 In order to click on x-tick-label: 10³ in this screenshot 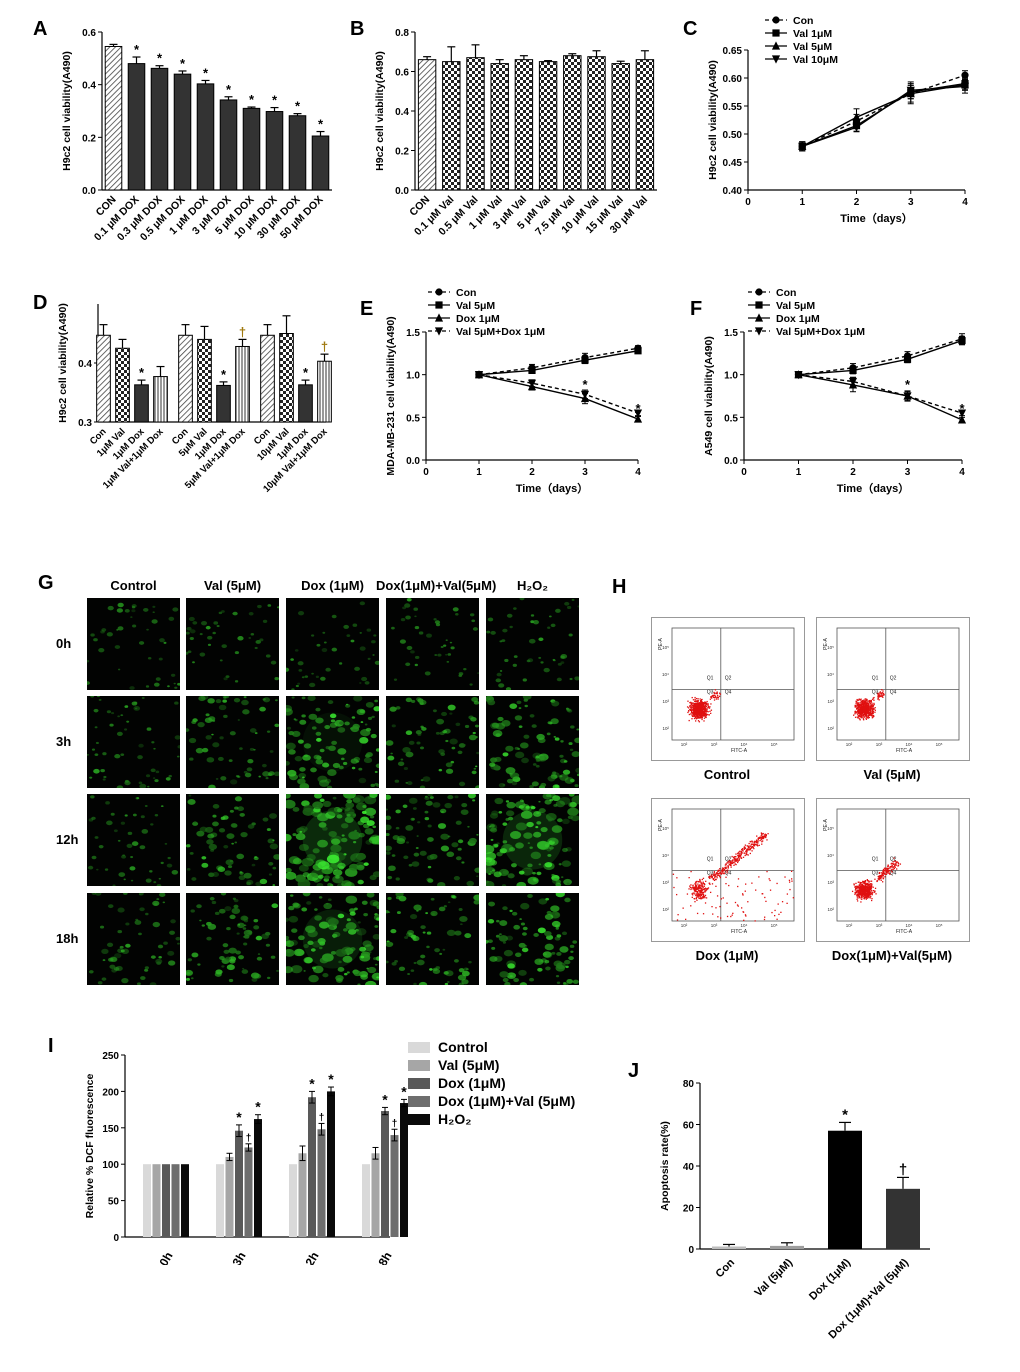, I will do `click(879, 744)`.